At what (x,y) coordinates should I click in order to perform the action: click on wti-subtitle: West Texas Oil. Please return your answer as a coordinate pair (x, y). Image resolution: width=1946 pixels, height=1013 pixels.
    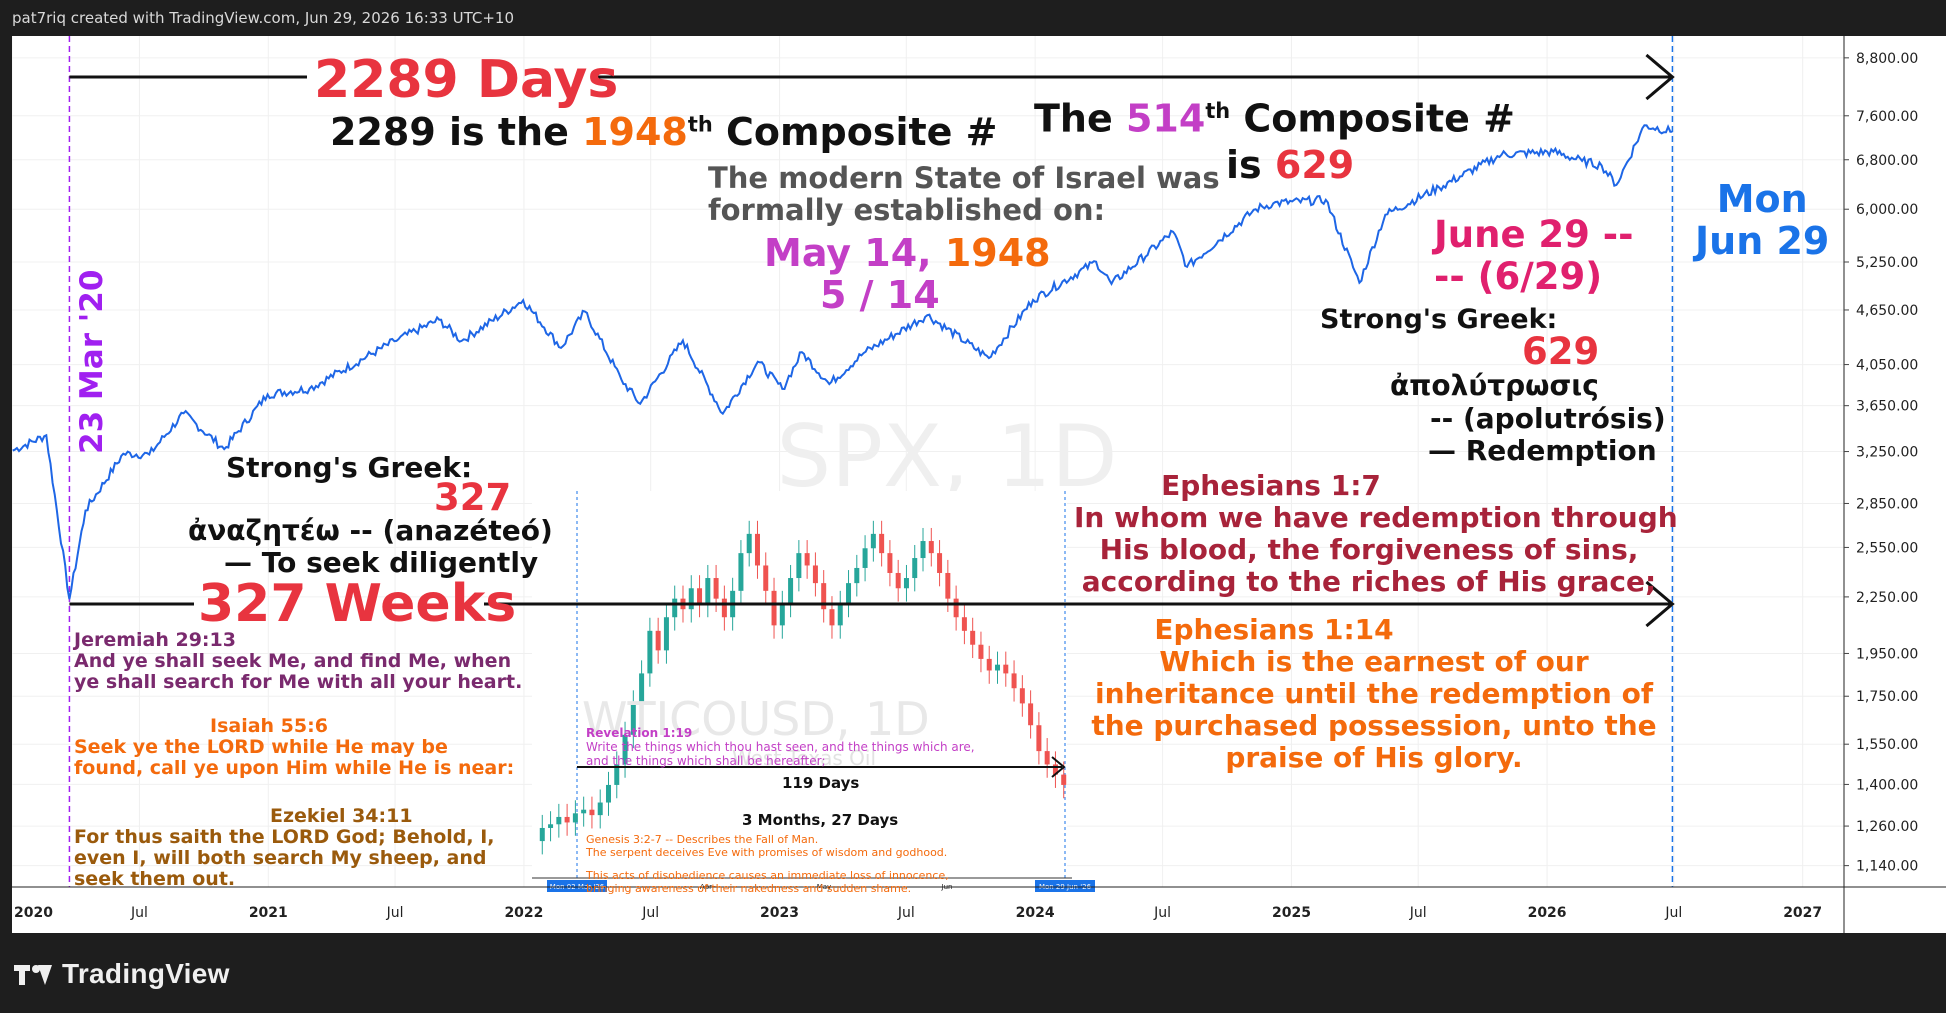
    Looking at the image, I should click on (804, 758).